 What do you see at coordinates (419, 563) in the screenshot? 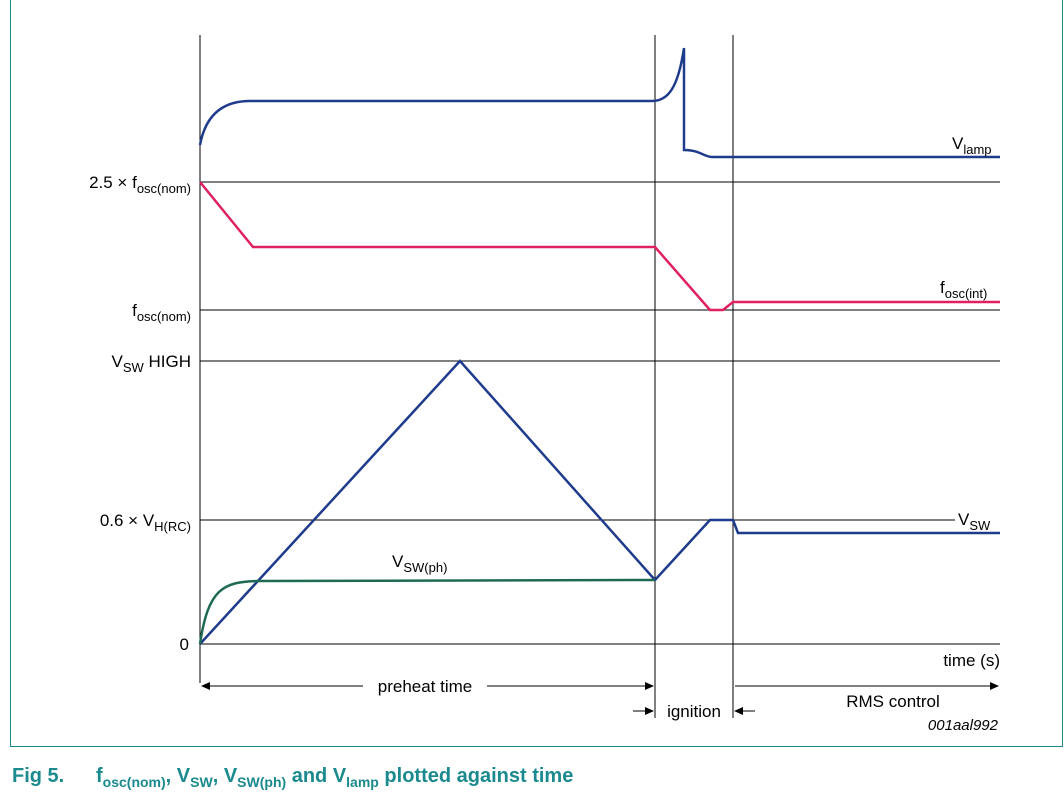
I see `vsw-ph-label: VSW(ph)` at bounding box center [419, 563].